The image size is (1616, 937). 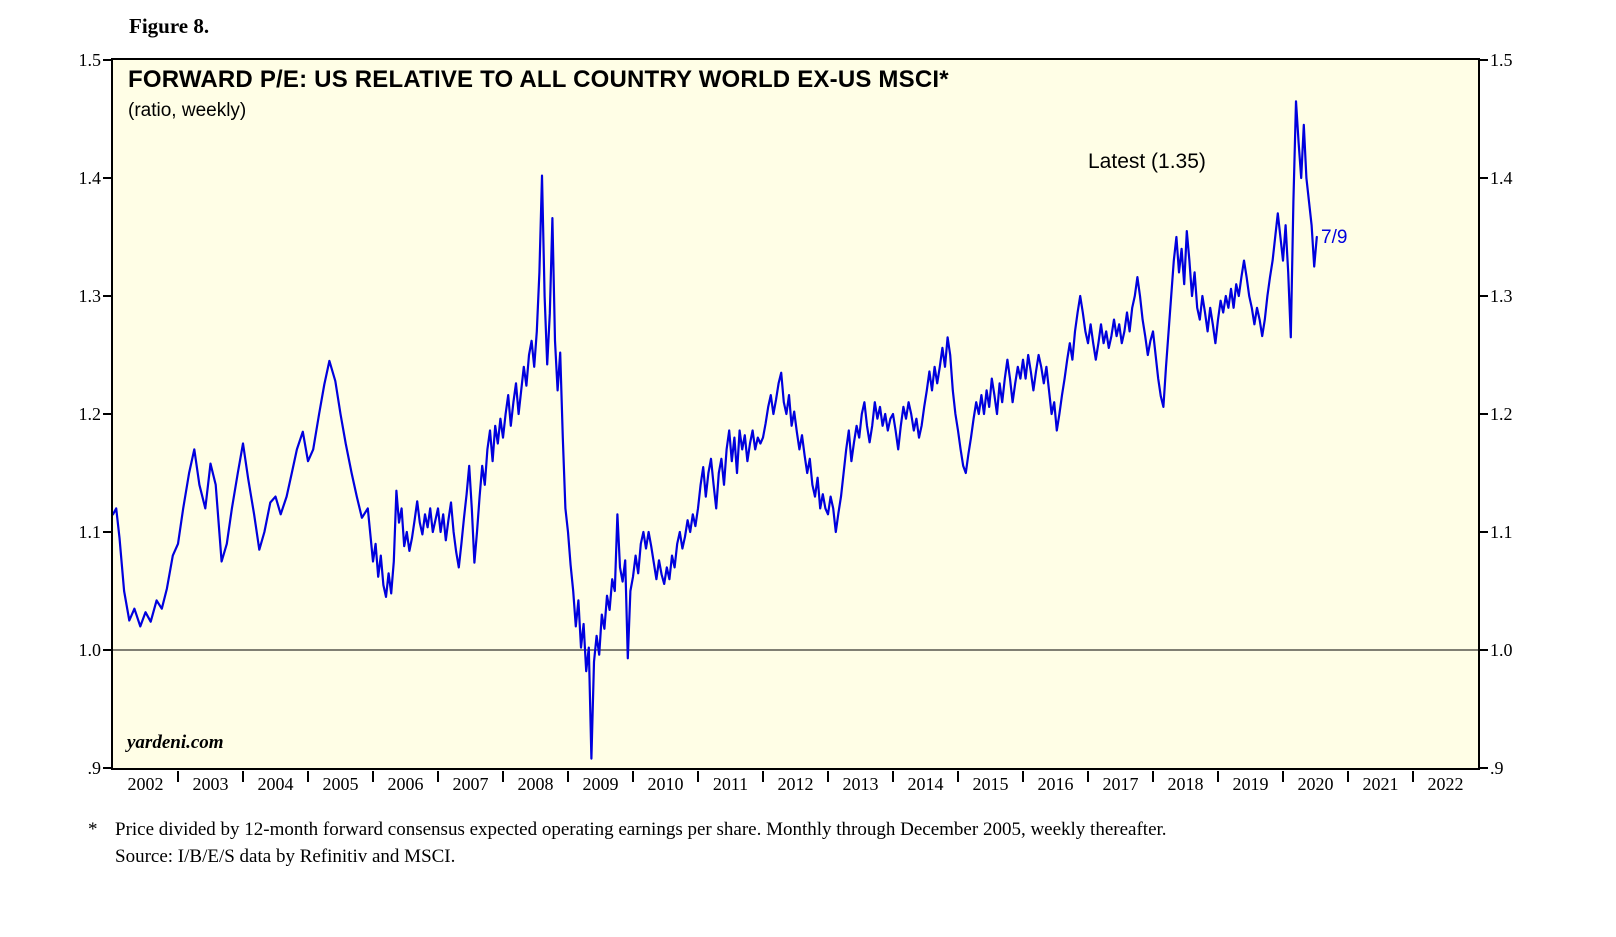 I want to click on x-axis-label-year: 2009, so click(x=600, y=784).